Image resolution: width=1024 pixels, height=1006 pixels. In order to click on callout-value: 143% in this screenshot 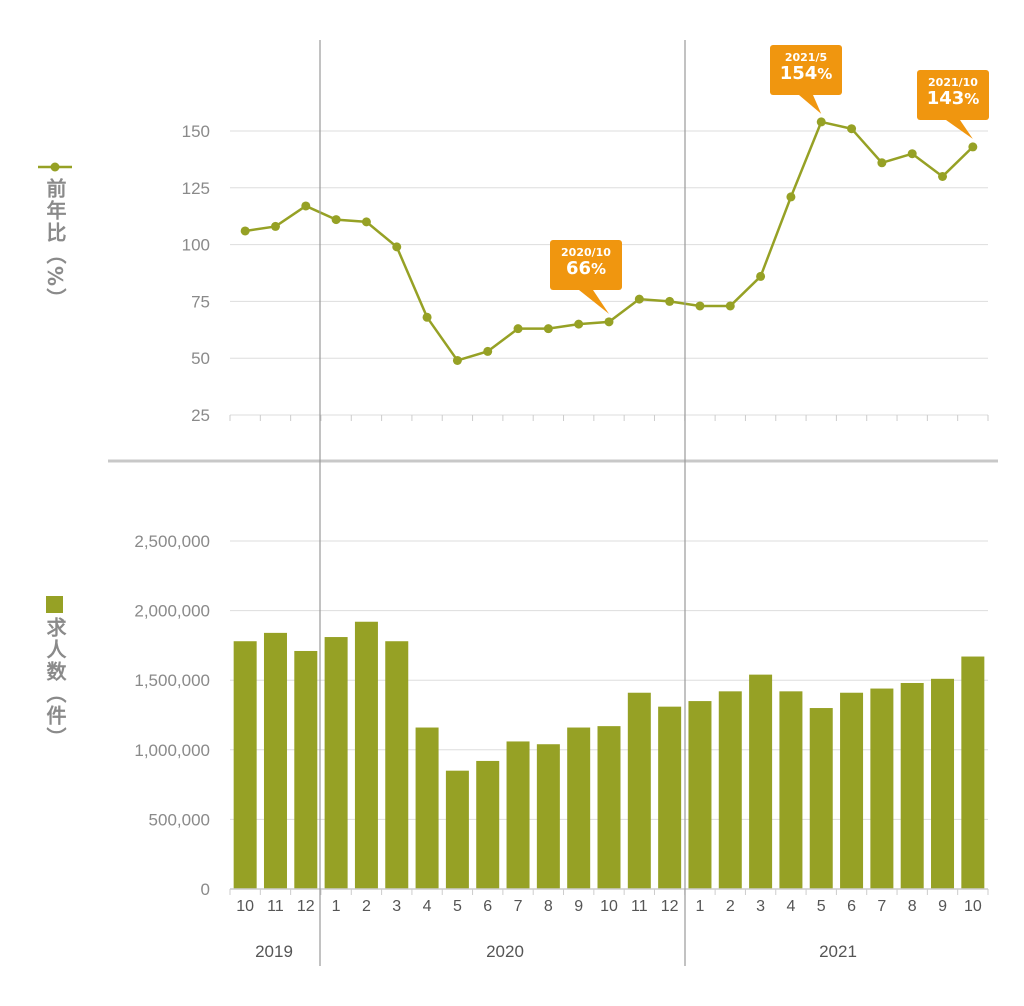, I will do `click(953, 98)`.